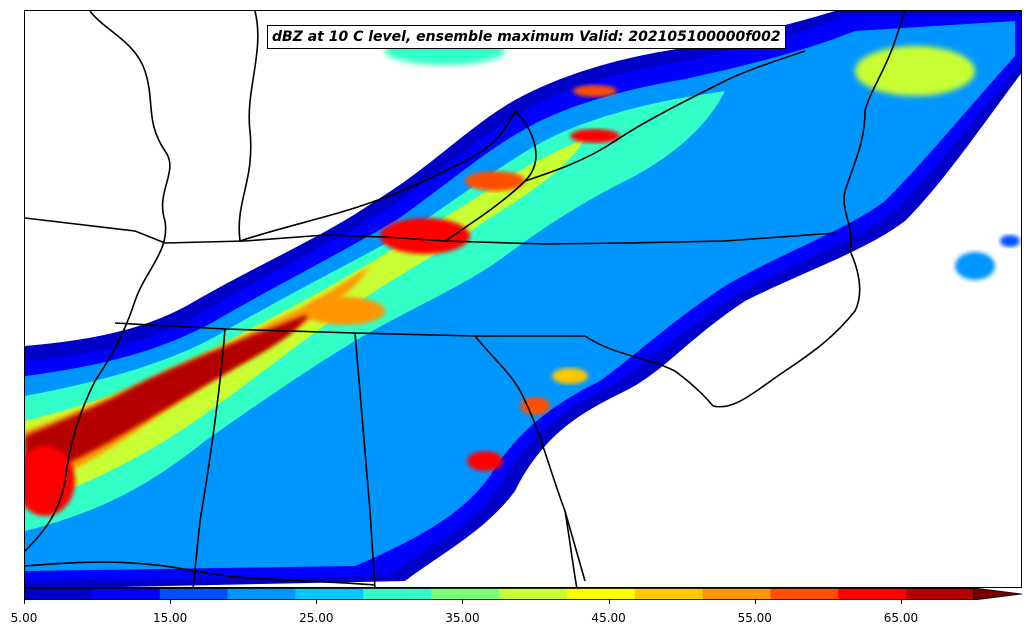  Describe the element at coordinates (571, 548) in the screenshot. I see `florida-coast` at that location.